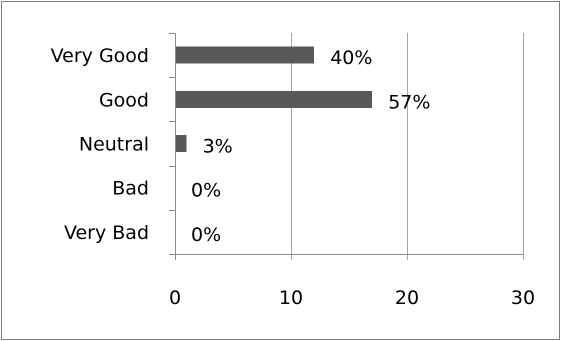 The width and height of the screenshot is (561, 341). What do you see at coordinates (523, 298) in the screenshot?
I see `x-tick-label: 30` at bounding box center [523, 298].